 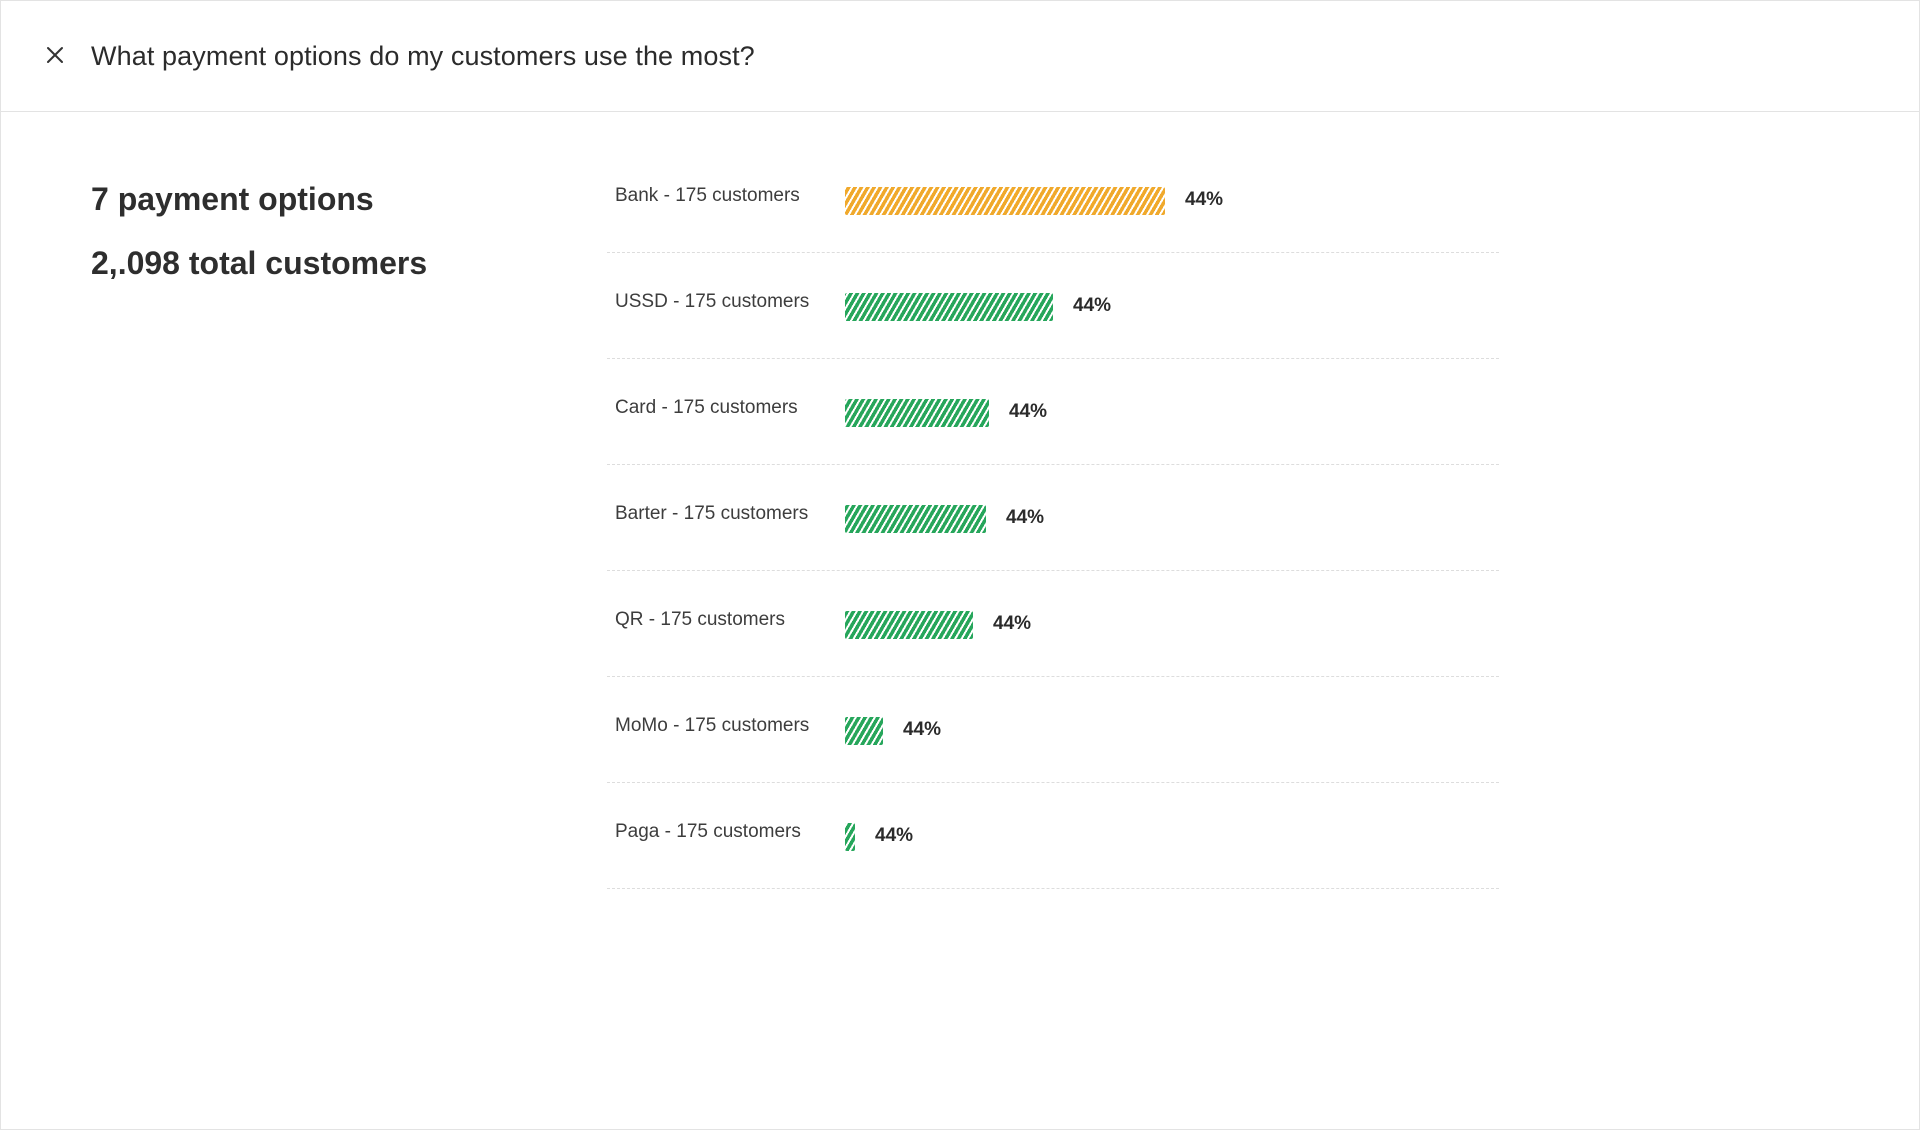 I want to click on chart-row-barter: Barter - 175 customers 44%, so click(x=1053, y=518).